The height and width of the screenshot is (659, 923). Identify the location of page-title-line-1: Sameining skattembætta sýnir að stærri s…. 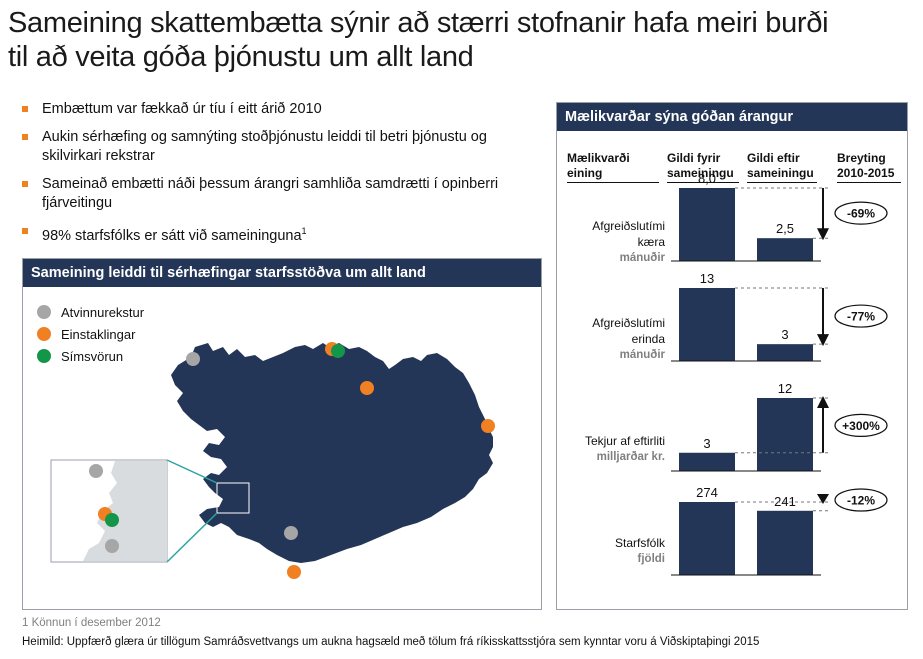
(418, 23).